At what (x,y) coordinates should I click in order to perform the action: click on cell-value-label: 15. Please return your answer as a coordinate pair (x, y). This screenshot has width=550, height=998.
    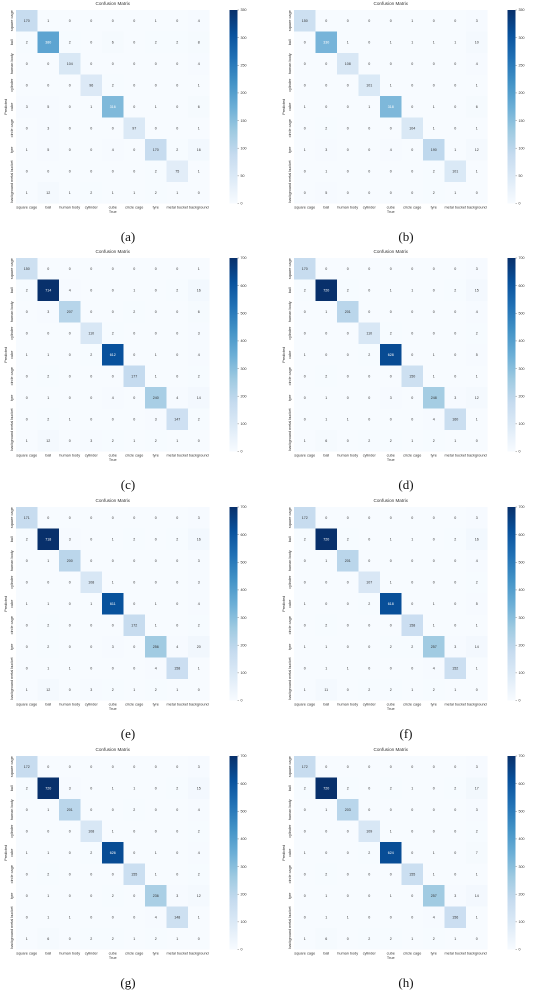
    Looking at the image, I should click on (199, 789).